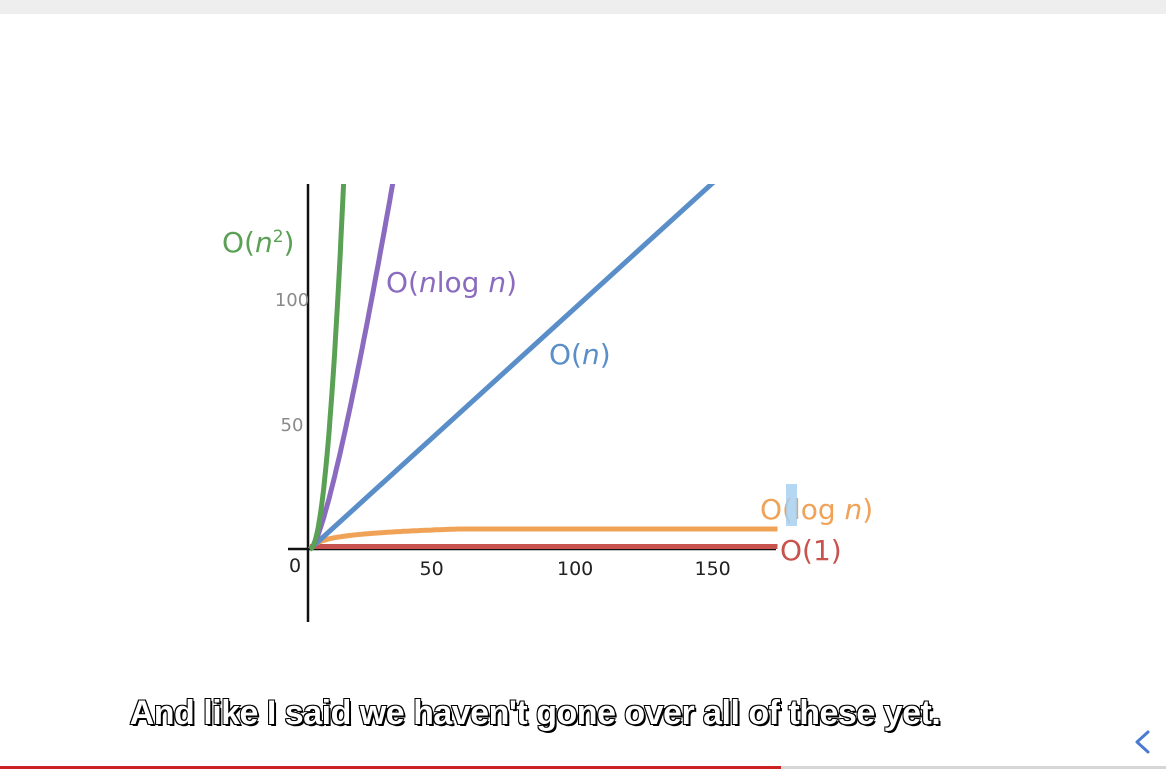  What do you see at coordinates (811, 550) in the screenshot?
I see `label-o-1: O(1)` at bounding box center [811, 550].